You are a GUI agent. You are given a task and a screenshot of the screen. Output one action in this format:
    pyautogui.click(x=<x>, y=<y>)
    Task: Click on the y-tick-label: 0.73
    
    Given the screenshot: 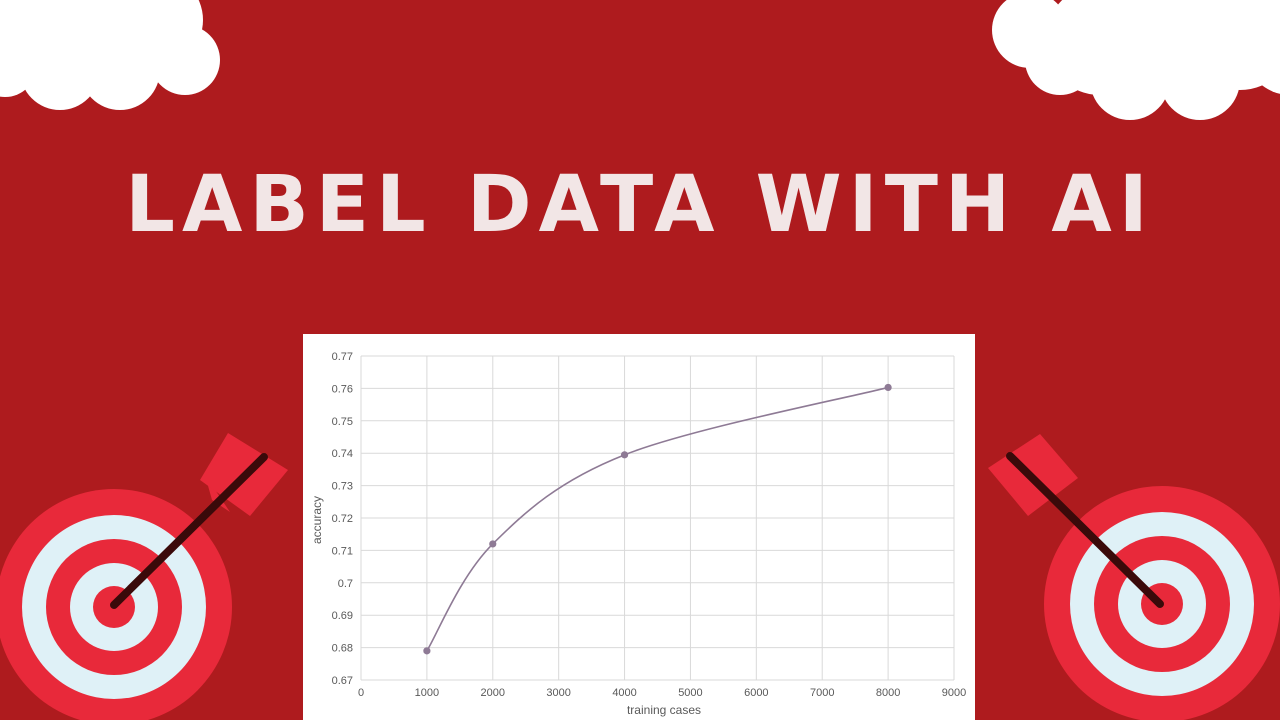 What is the action you would take?
    pyautogui.click(x=342, y=487)
    